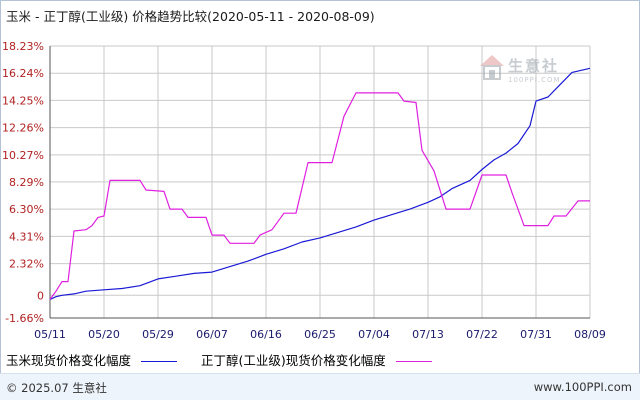 Image resolution: width=640 pixels, height=400 pixels. What do you see at coordinates (212, 334) in the screenshot?
I see `x-tick-label: 06/07` at bounding box center [212, 334].